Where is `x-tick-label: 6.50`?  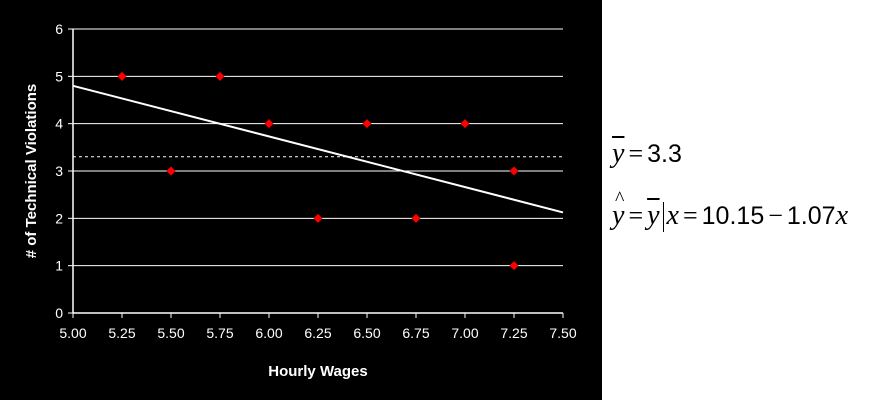
x-tick-label: 6.50 is located at coordinates (366, 333).